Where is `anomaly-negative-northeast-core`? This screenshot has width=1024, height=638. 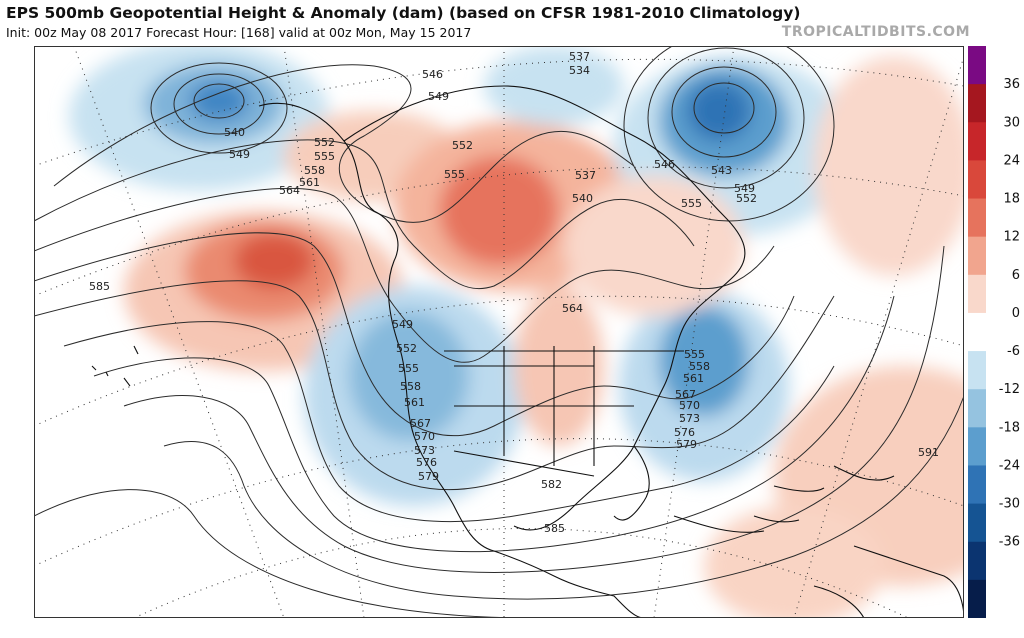 anomaly-negative-northeast-core is located at coordinates (704, 361).